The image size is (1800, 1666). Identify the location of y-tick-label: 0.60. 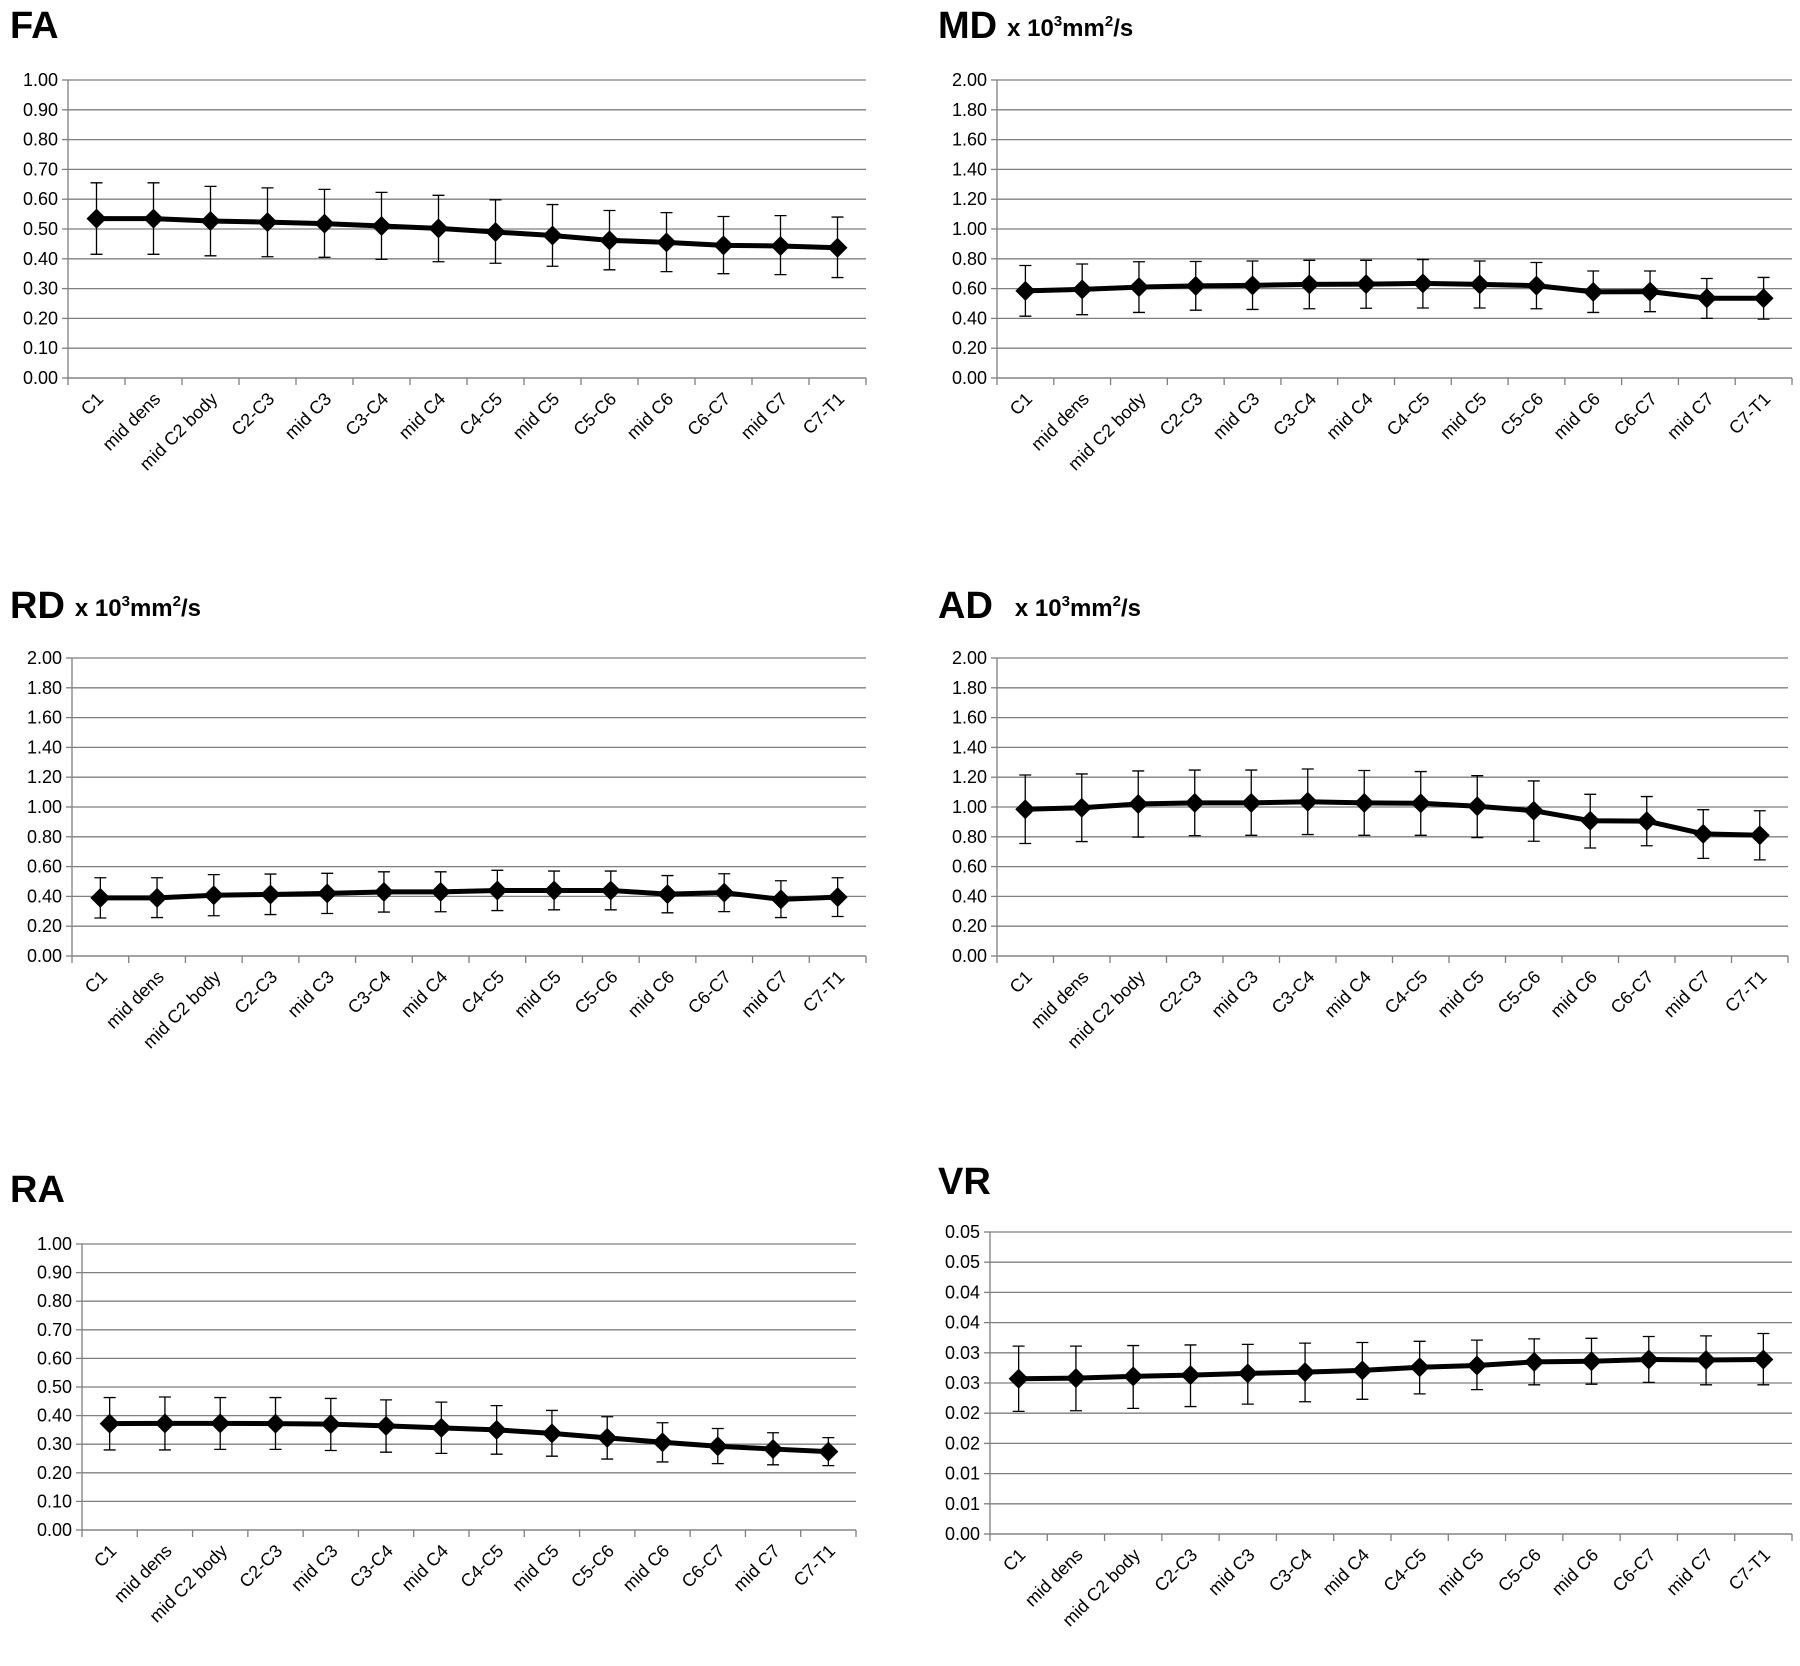
(44, 867).